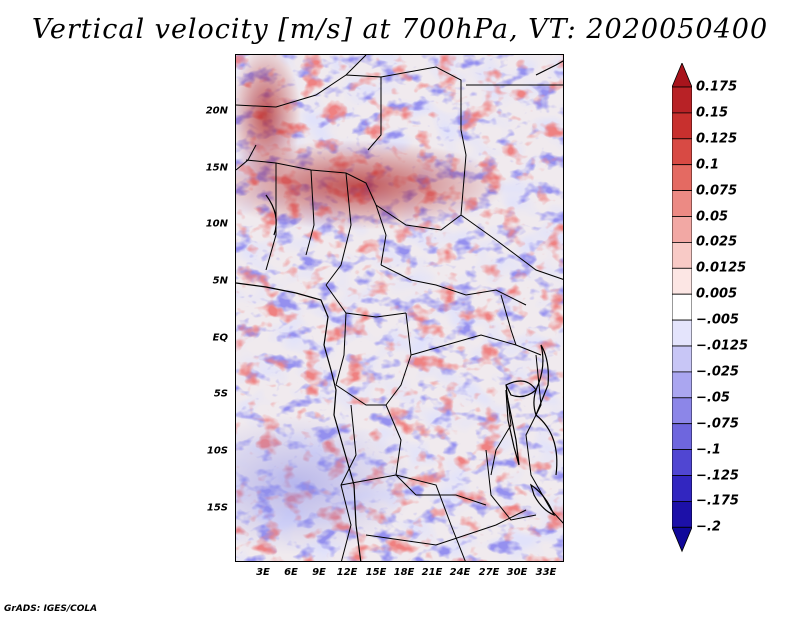  What do you see at coordinates (717, 501) in the screenshot?
I see `colorbar-tick-label: −.175` at bounding box center [717, 501].